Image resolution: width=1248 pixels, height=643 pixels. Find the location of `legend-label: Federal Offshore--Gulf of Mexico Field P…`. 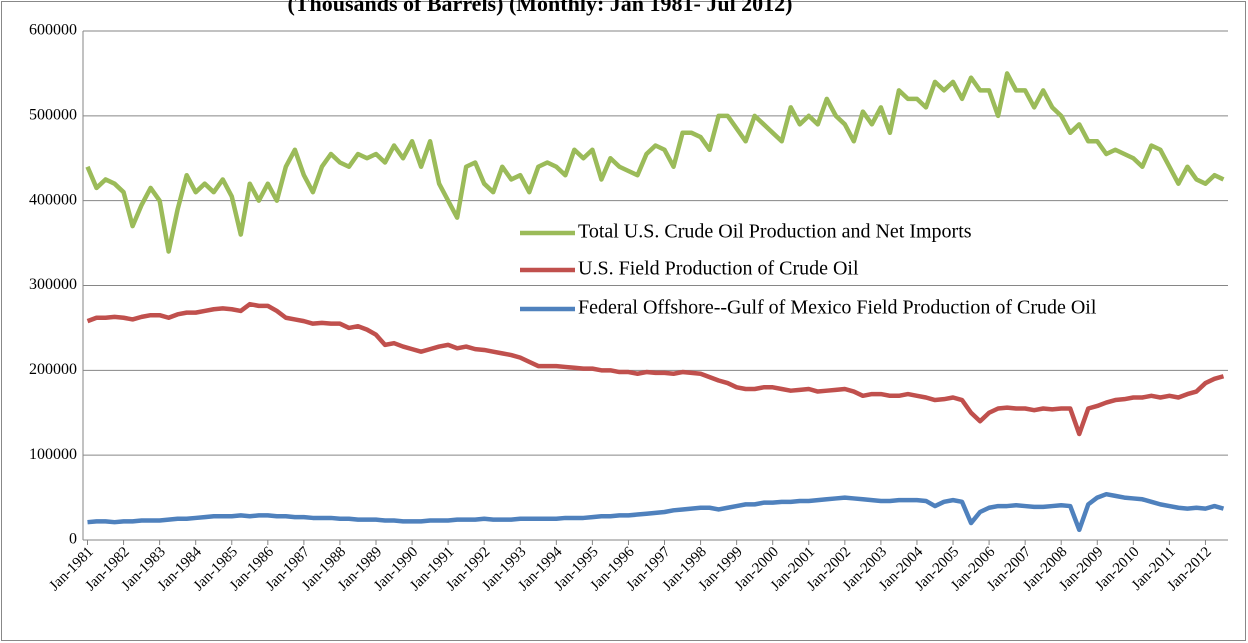

legend-label: Federal Offshore--Gulf of Mexico Field P… is located at coordinates (837, 308).